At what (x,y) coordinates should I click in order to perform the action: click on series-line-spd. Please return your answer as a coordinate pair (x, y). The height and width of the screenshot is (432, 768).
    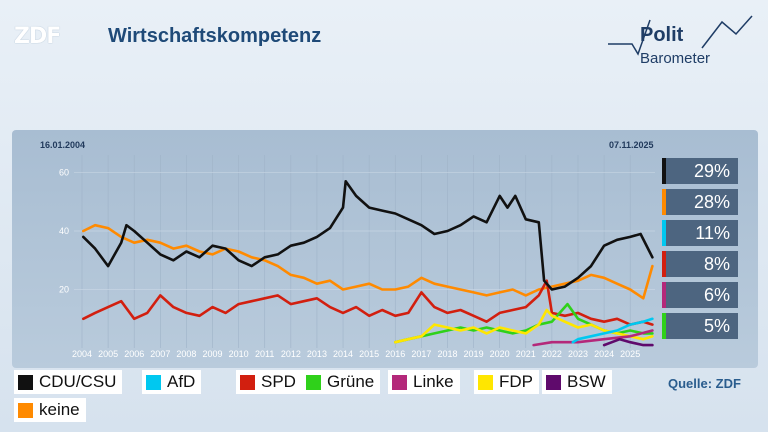
    Looking at the image, I should click on (368, 302).